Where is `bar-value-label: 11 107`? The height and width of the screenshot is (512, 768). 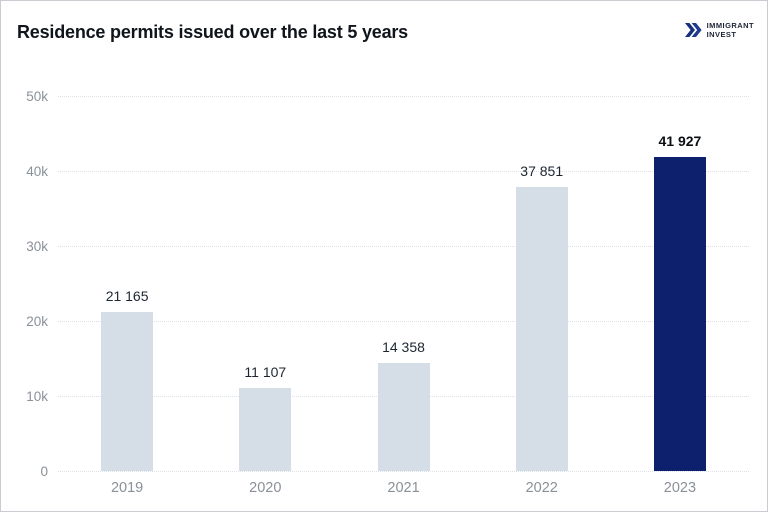 bar-value-label: 11 107 is located at coordinates (265, 372).